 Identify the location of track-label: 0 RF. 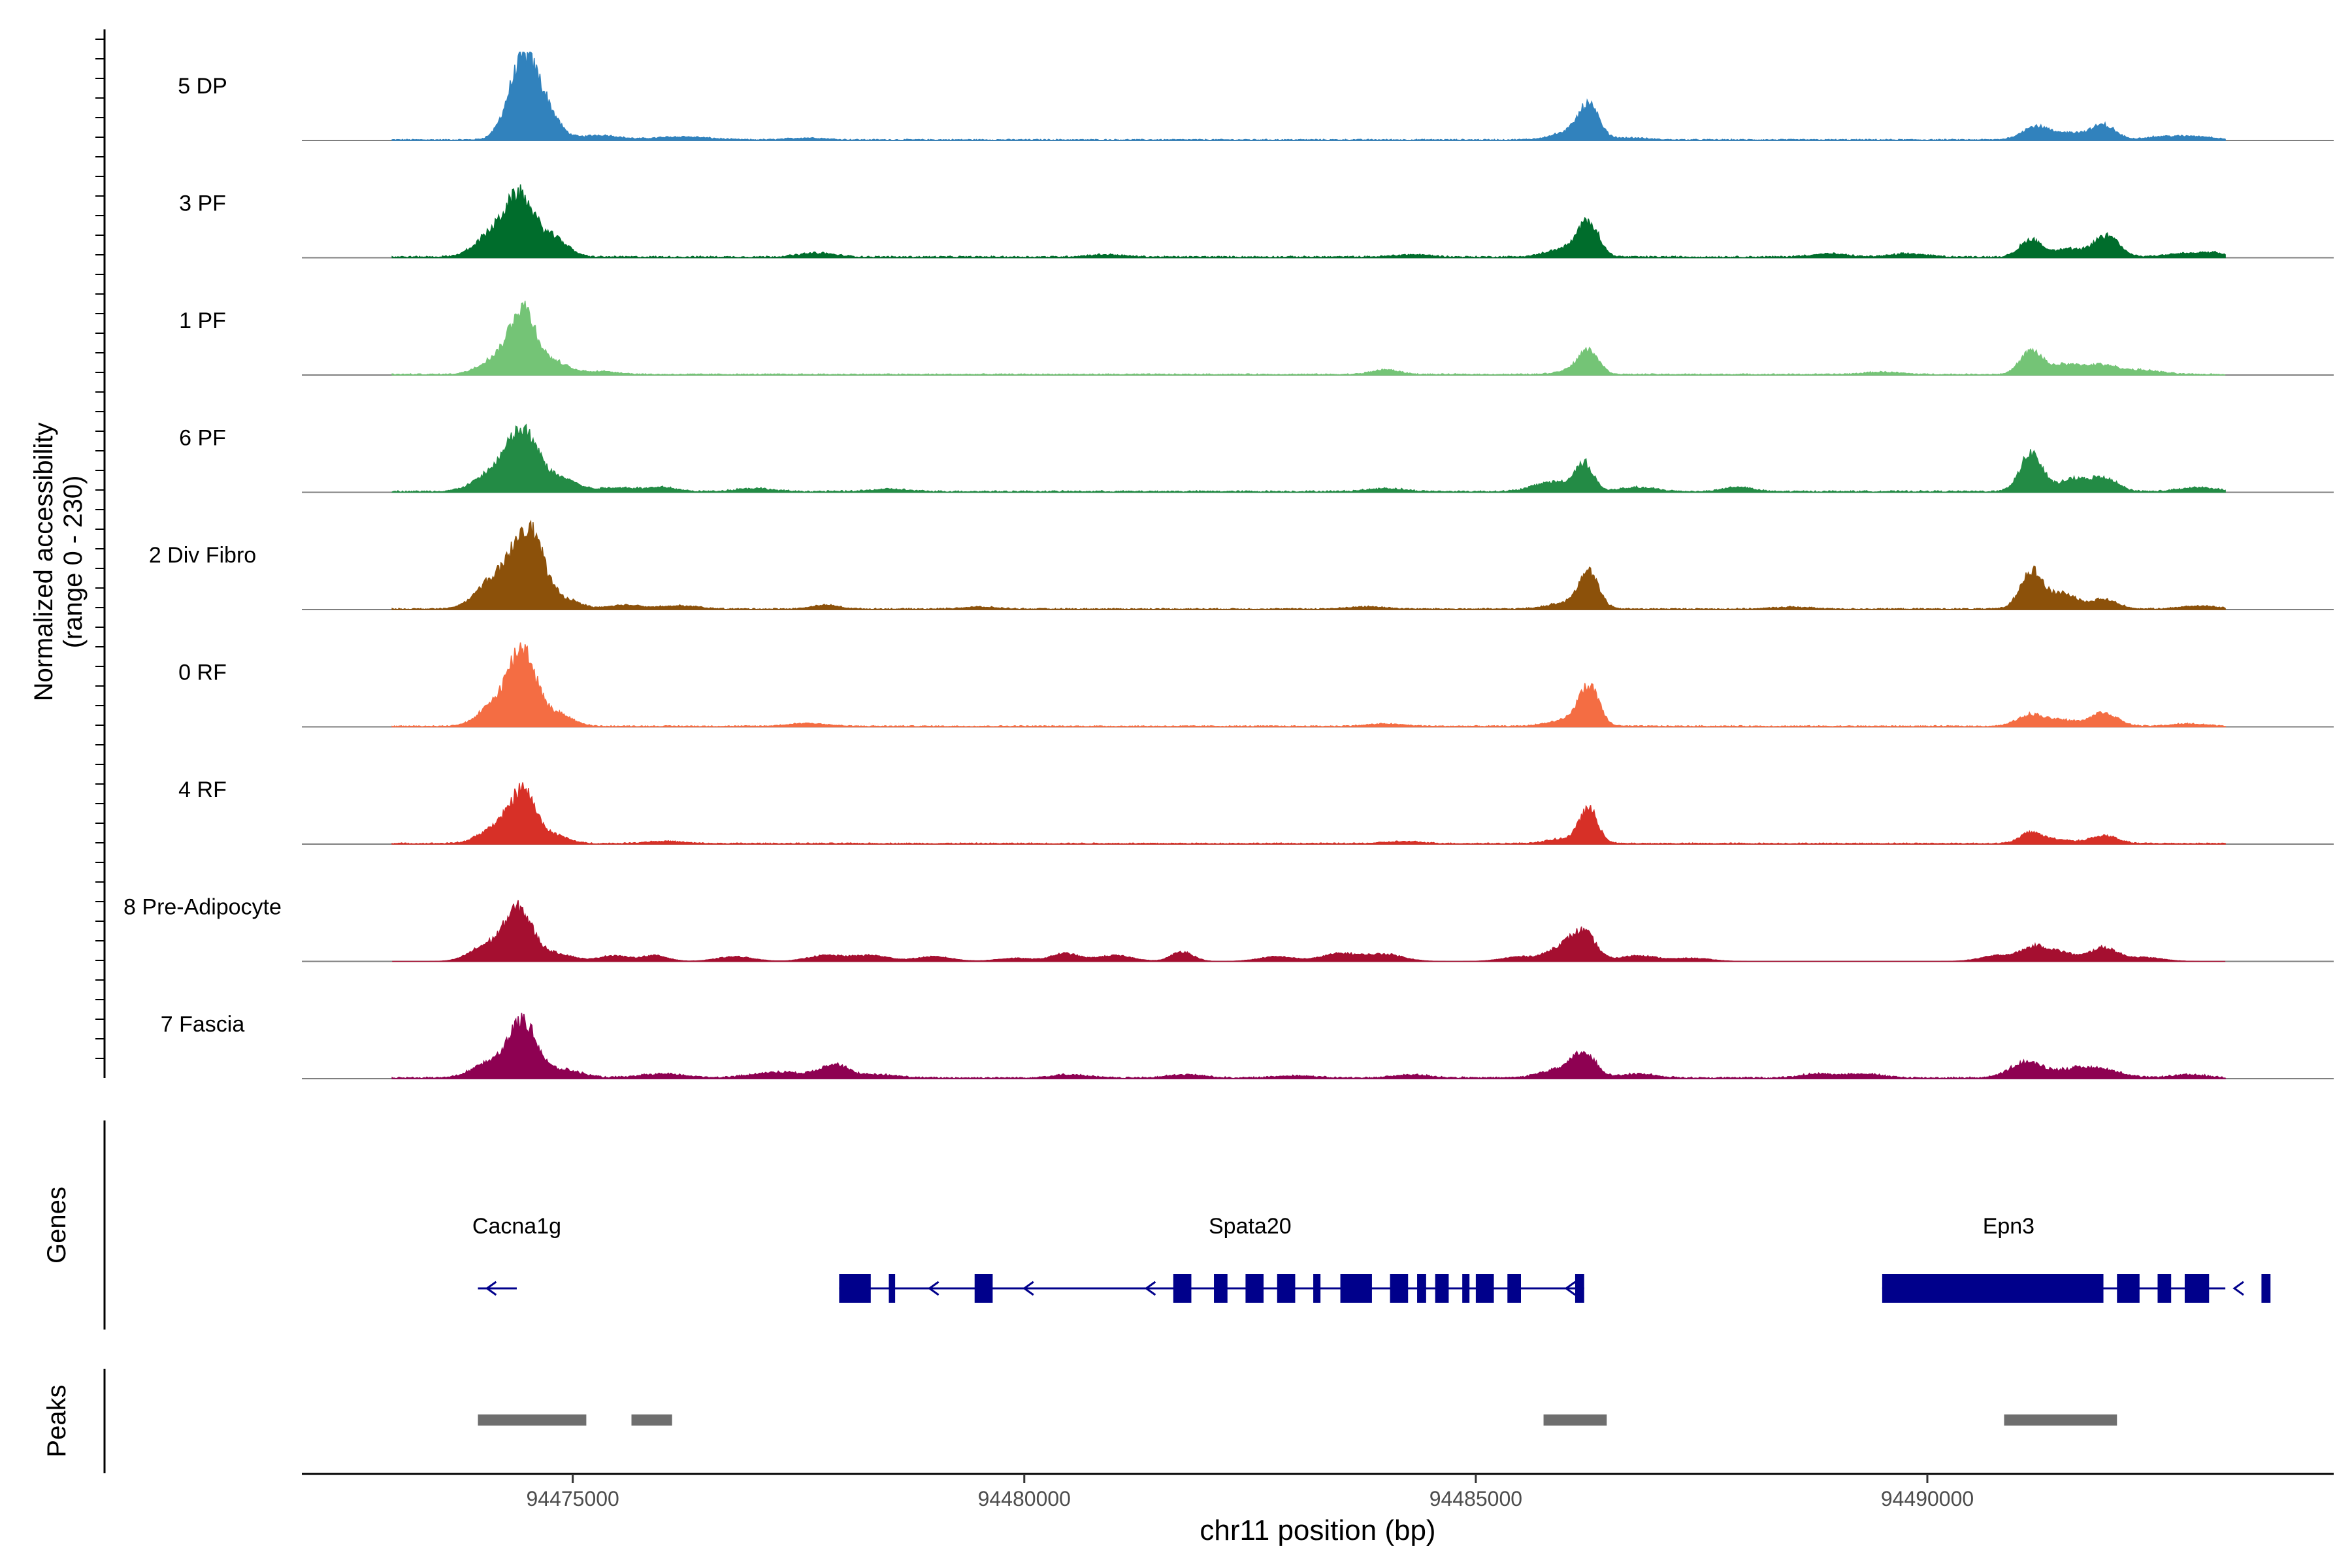
(202, 673).